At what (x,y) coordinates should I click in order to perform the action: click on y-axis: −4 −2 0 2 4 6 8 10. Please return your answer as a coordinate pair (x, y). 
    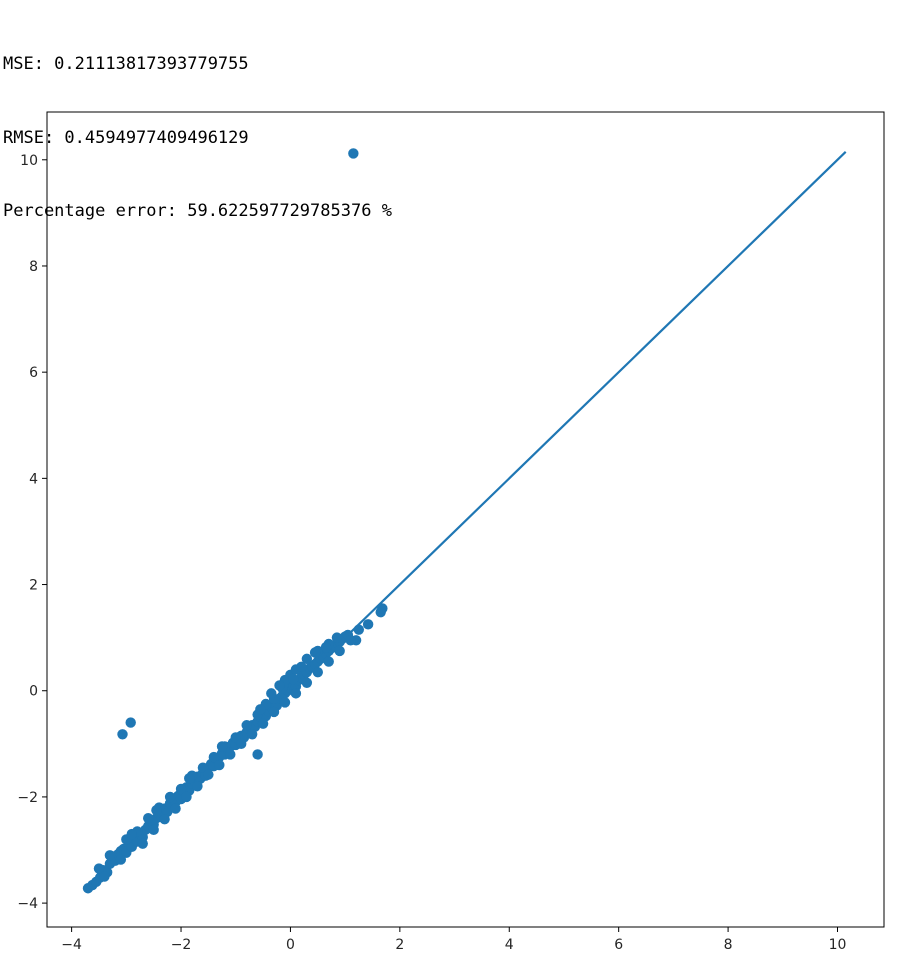
    Looking at the image, I should click on (32, 532).